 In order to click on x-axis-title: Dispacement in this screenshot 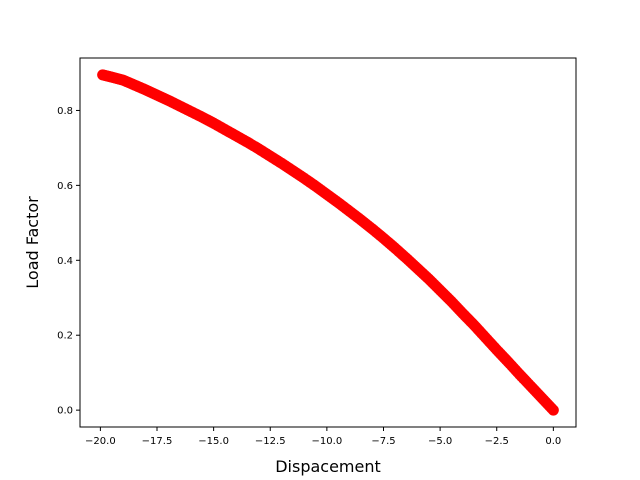, I will do `click(328, 466)`.